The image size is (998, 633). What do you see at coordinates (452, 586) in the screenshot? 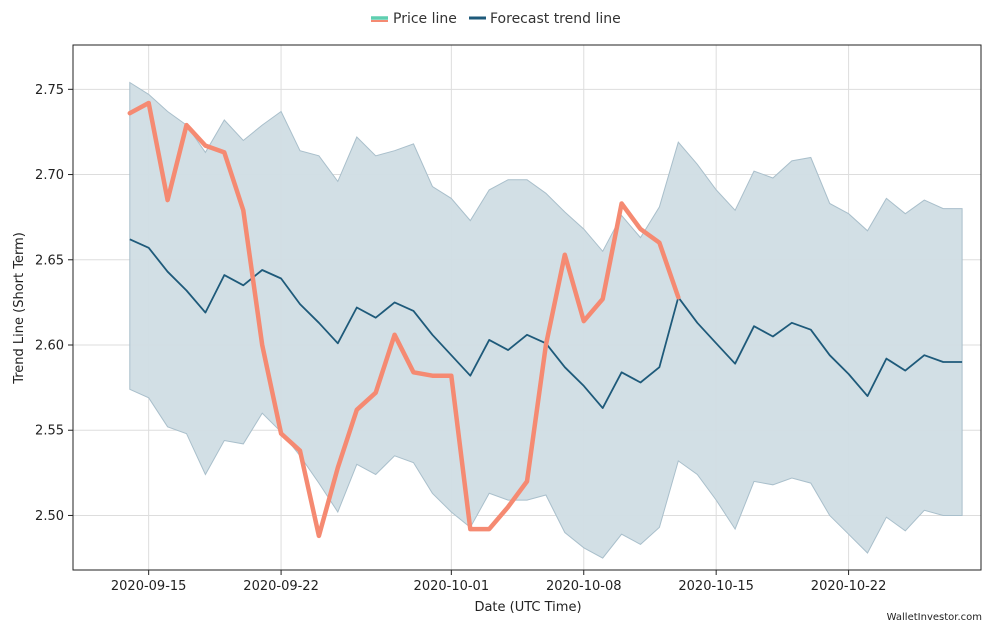
I see `x-tick-label: 2020-10-01` at bounding box center [452, 586].